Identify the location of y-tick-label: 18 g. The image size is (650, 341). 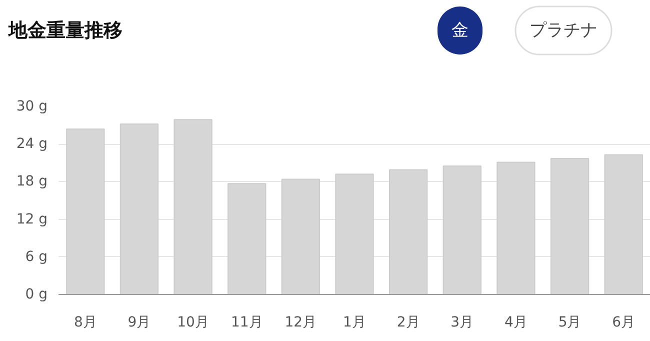
(32, 182).